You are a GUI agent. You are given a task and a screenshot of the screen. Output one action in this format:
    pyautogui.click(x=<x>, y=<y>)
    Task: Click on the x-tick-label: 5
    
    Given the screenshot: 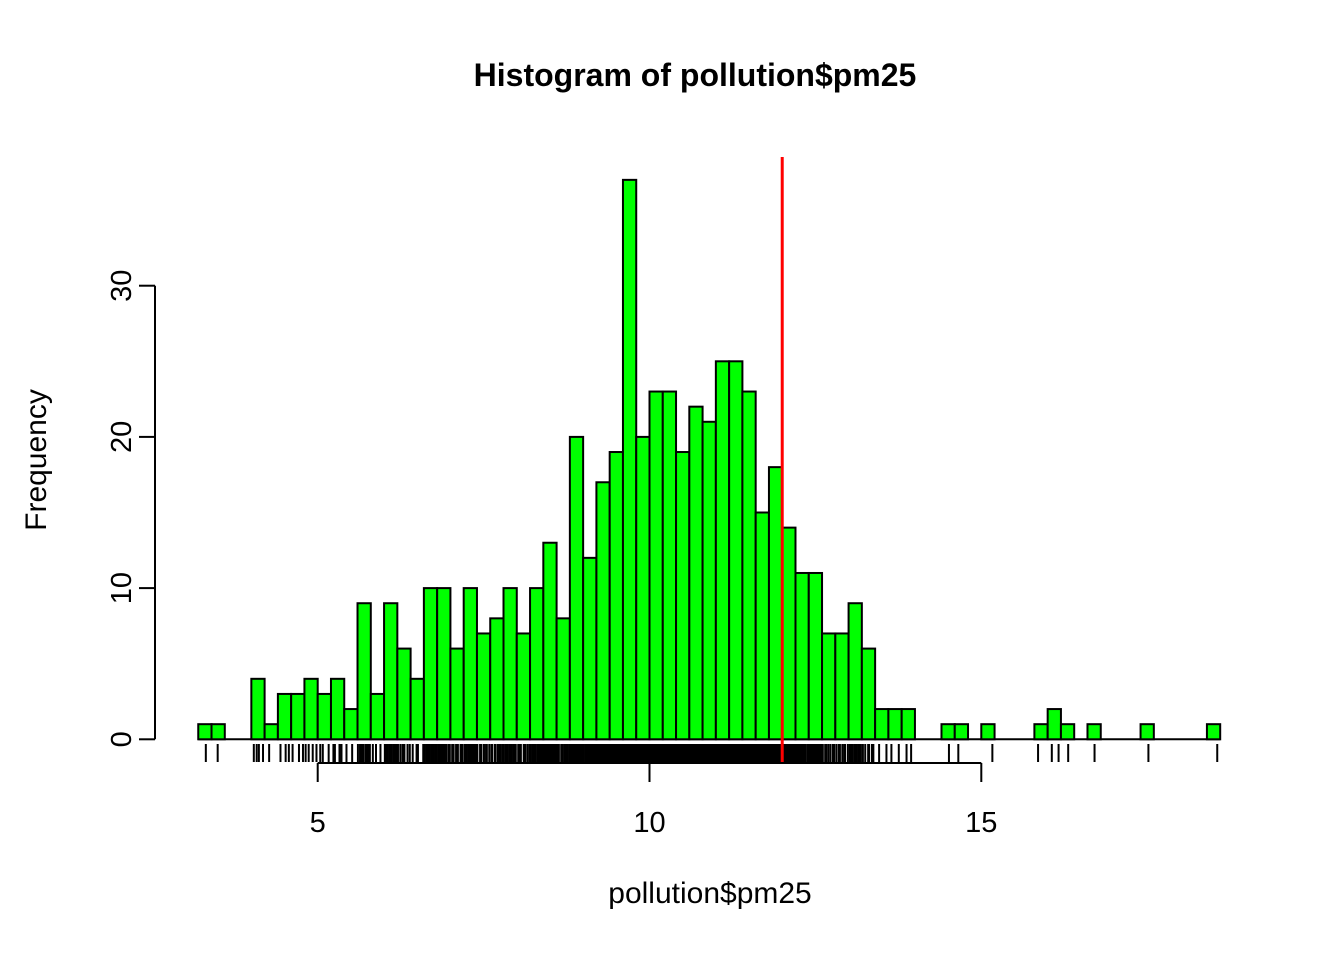 What is the action you would take?
    pyautogui.click(x=318, y=823)
    